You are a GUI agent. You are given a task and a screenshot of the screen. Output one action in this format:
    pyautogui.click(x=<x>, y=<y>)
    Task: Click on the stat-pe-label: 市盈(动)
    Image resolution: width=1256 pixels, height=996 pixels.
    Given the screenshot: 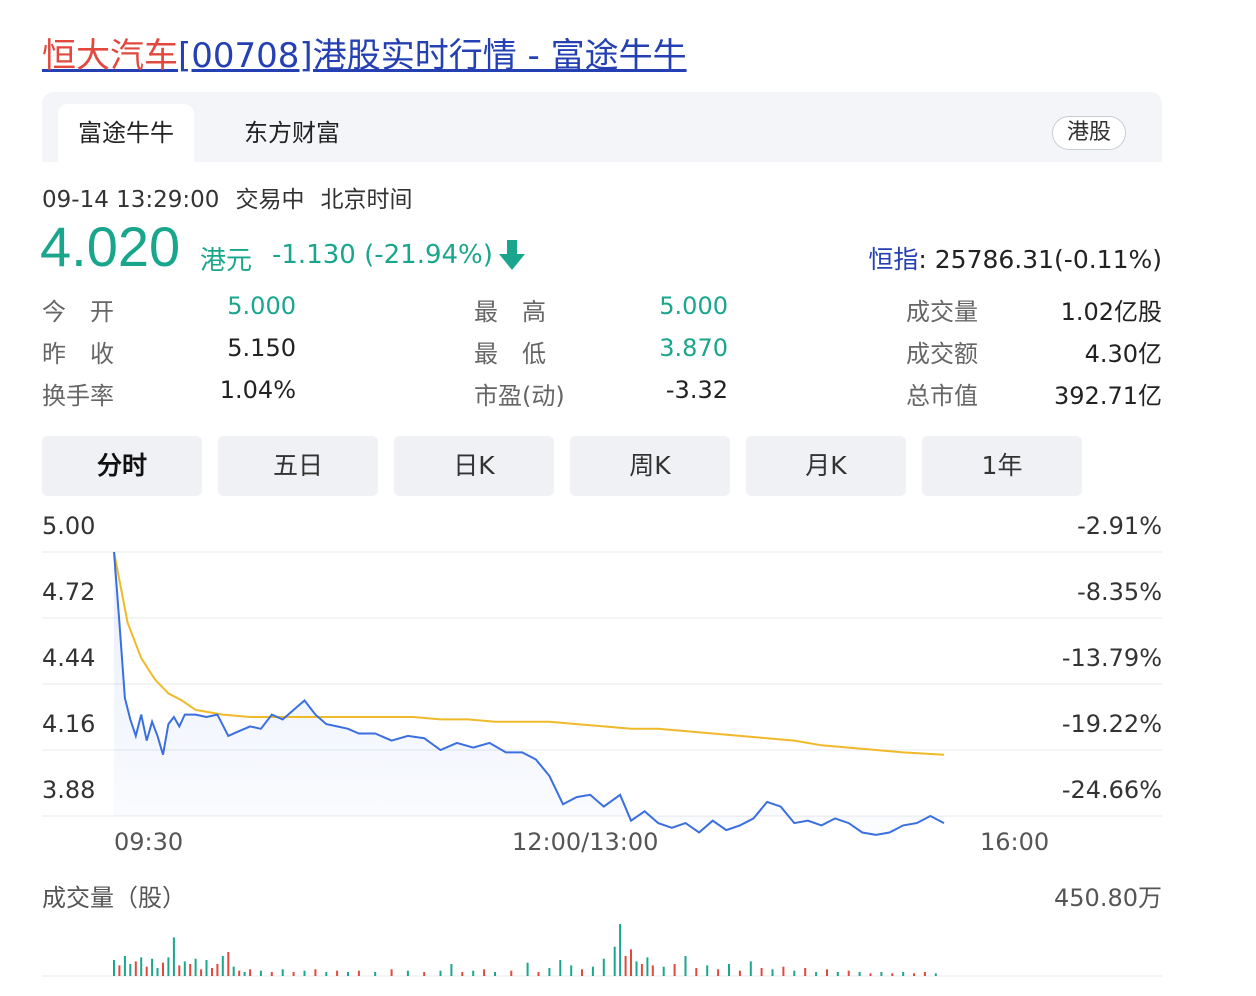 What is the action you would take?
    pyautogui.click(x=519, y=396)
    